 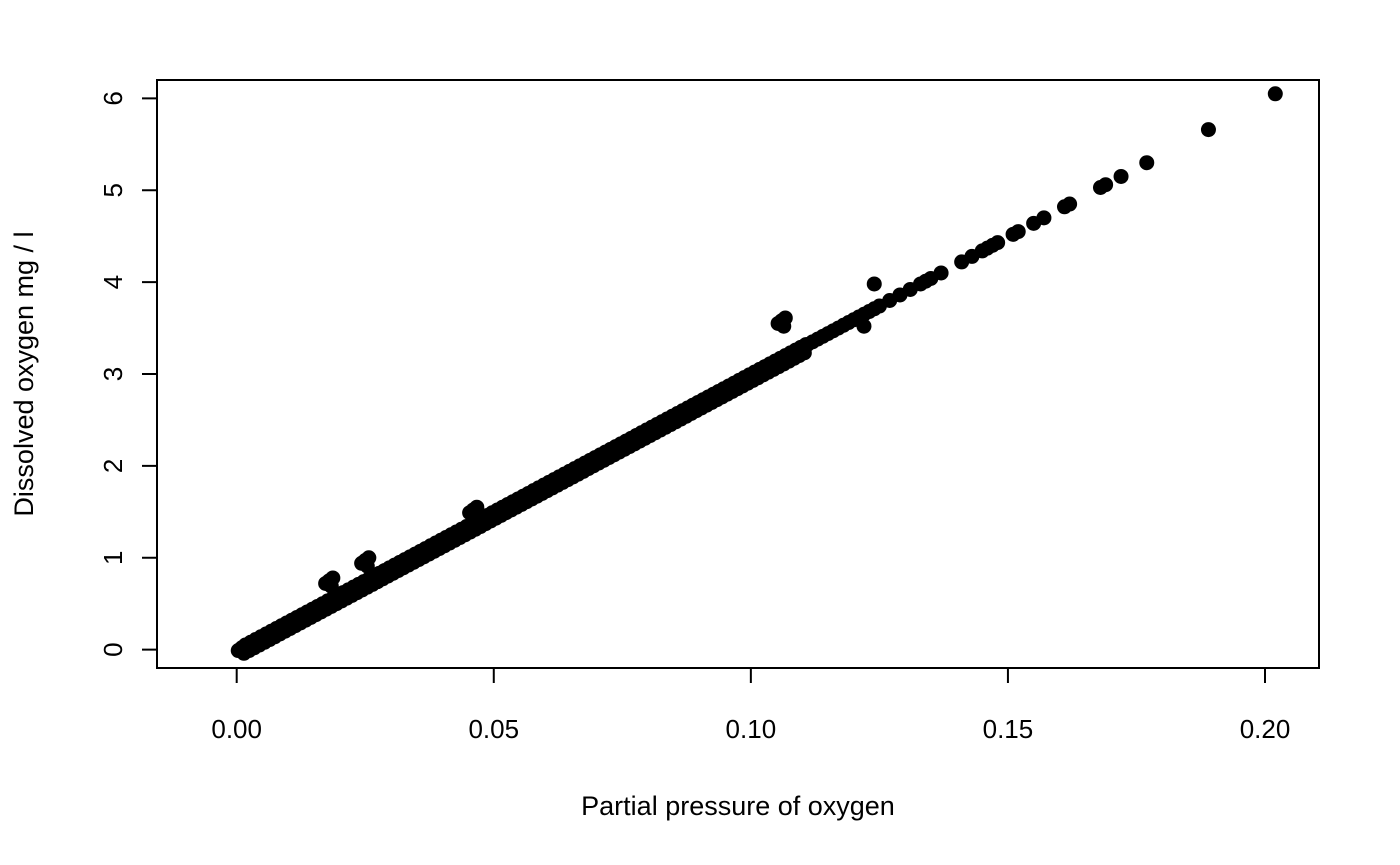 What do you see at coordinates (24, 373) in the screenshot?
I see `y-axis-label: Dissolved oxygen mg / l` at bounding box center [24, 373].